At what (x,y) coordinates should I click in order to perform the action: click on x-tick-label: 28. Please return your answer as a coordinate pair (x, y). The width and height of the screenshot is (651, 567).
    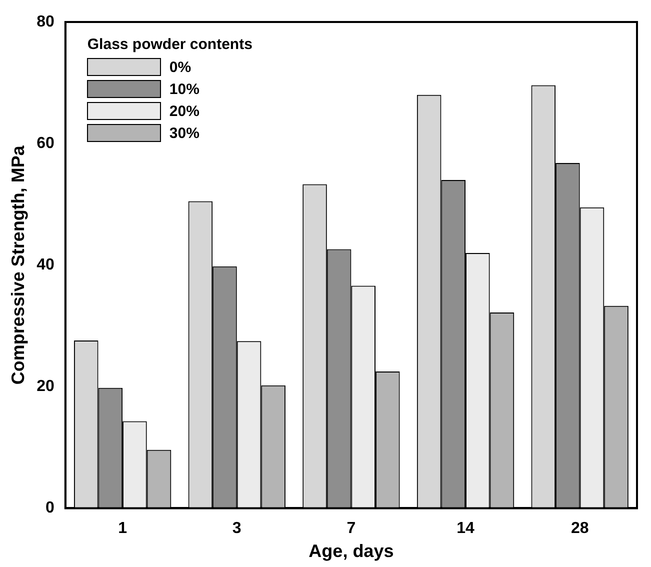
    Looking at the image, I should click on (579, 529).